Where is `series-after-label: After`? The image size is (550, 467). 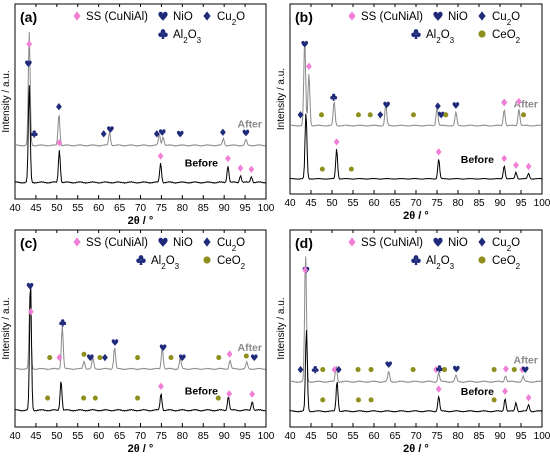 series-after-label: After is located at coordinates (525, 361).